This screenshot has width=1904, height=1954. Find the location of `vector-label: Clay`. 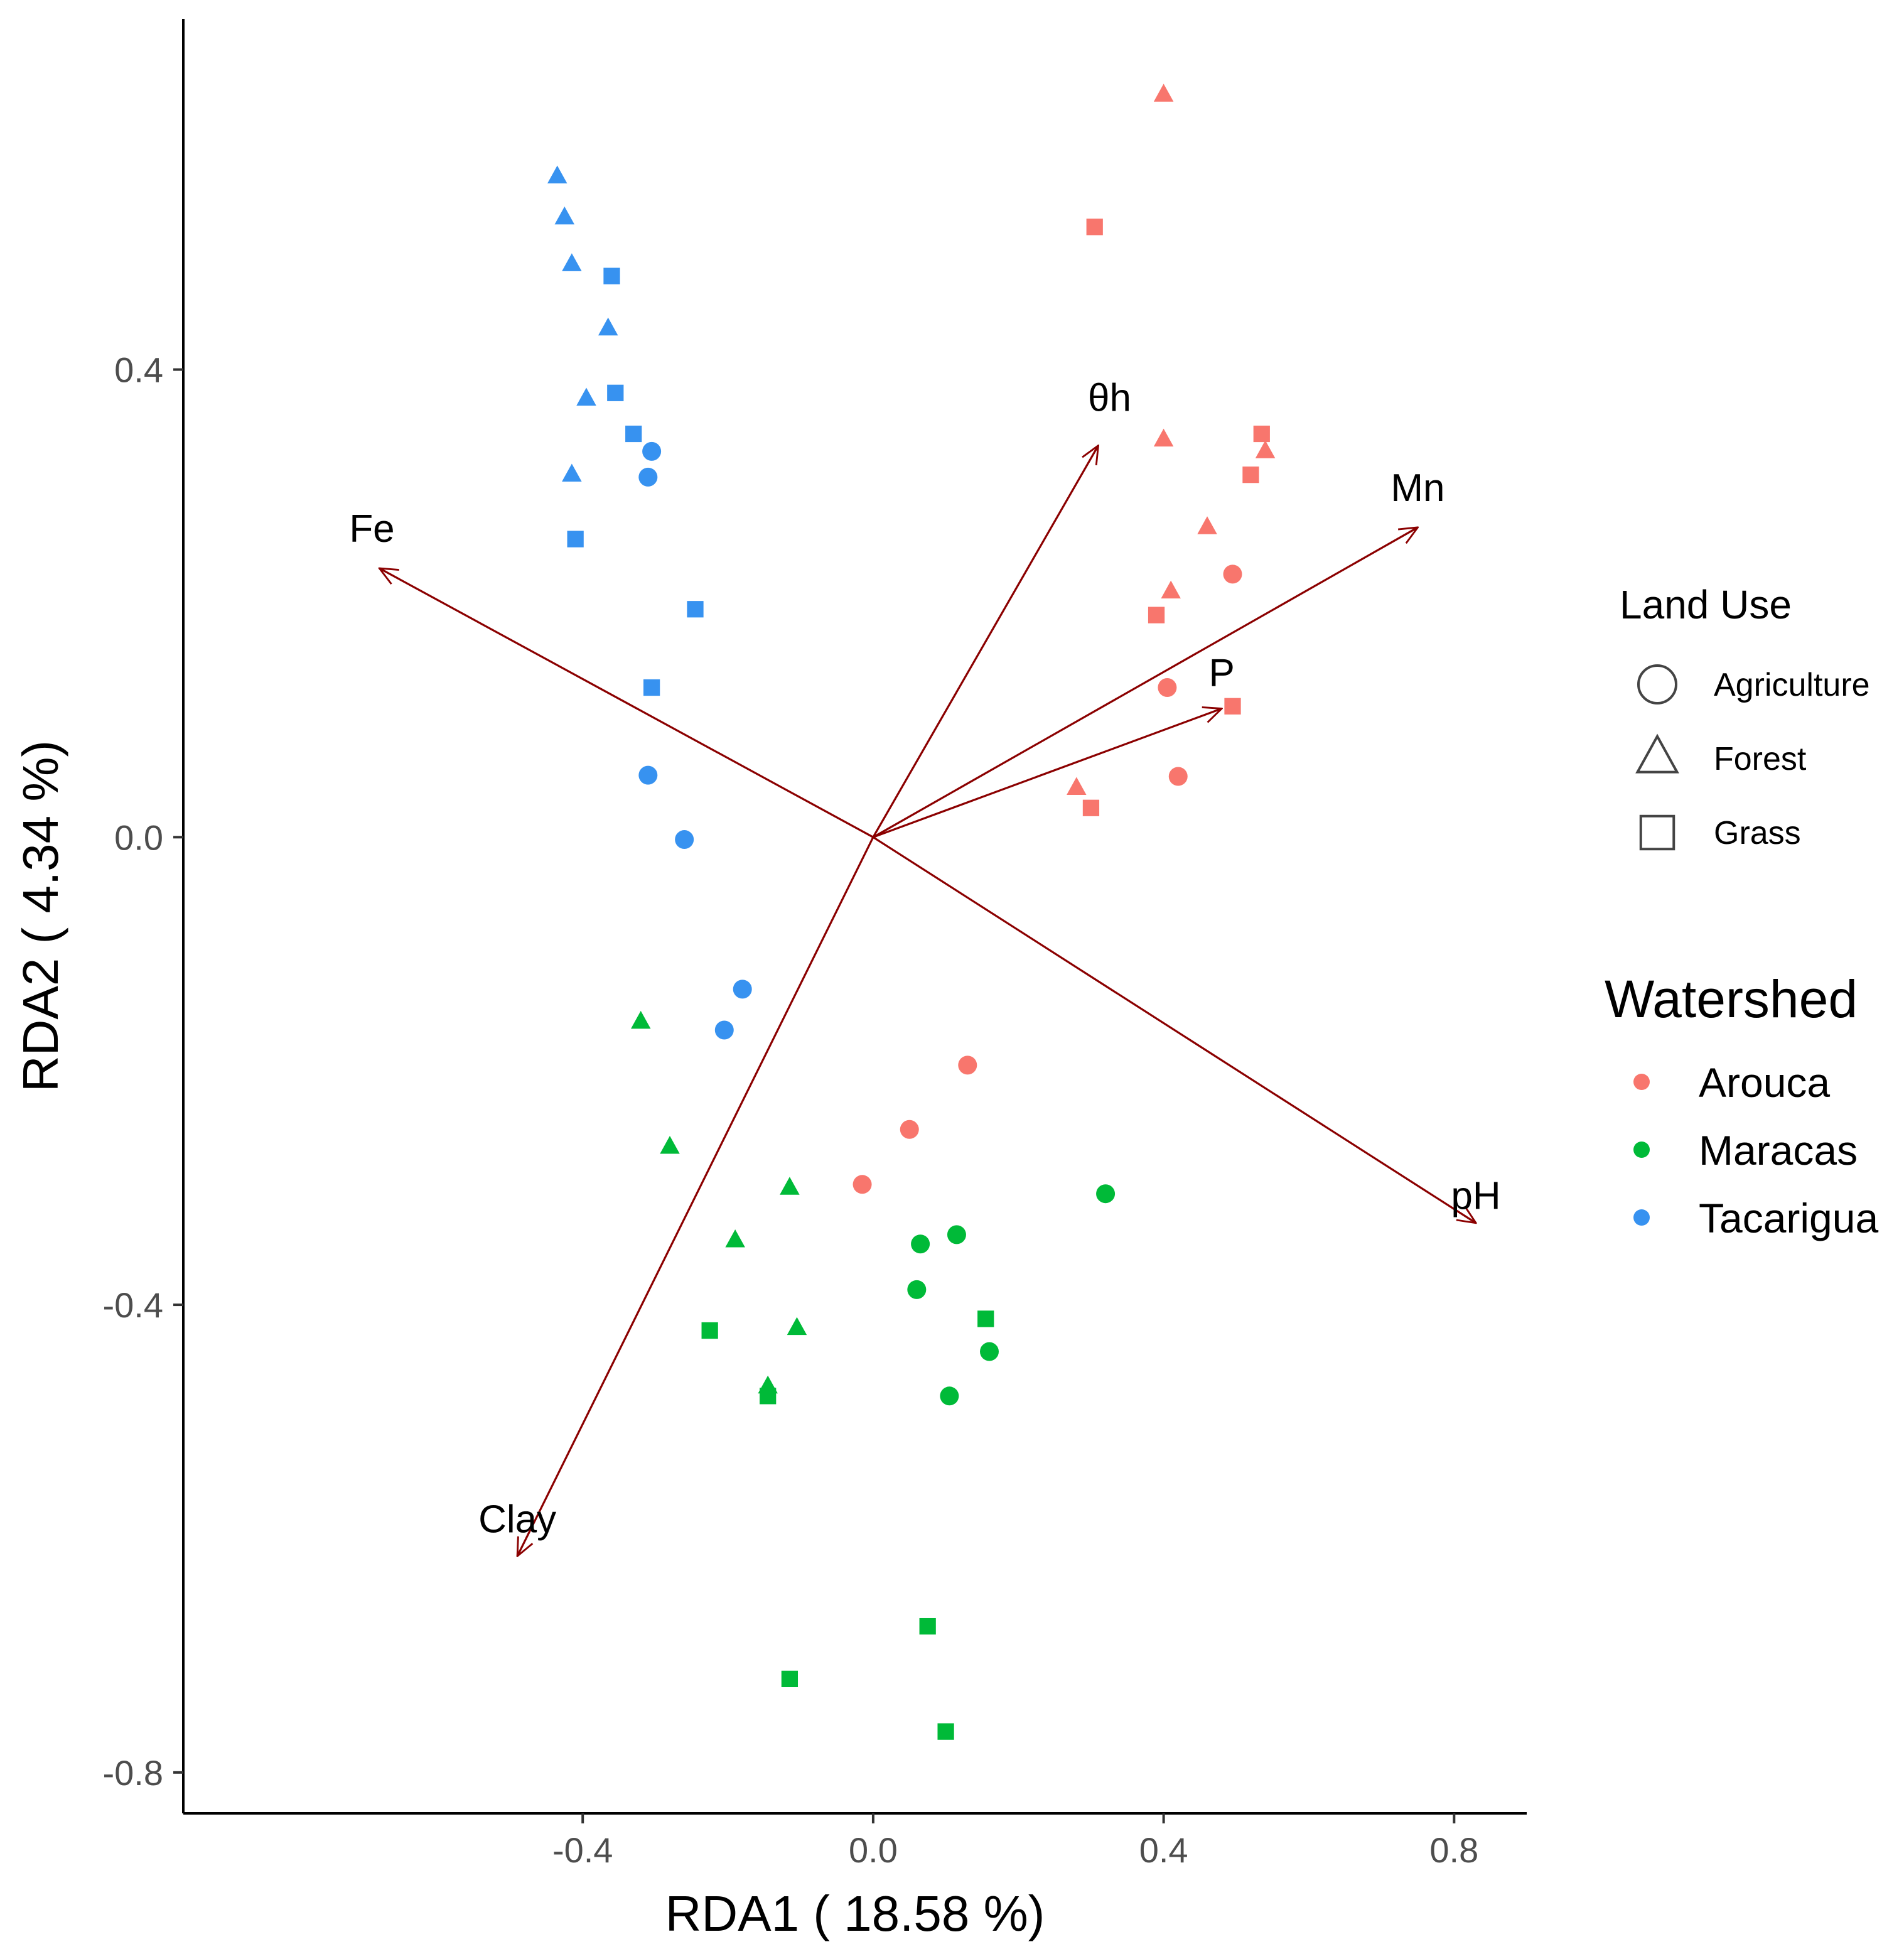

vector-label: Clay is located at coordinates (517, 1519).